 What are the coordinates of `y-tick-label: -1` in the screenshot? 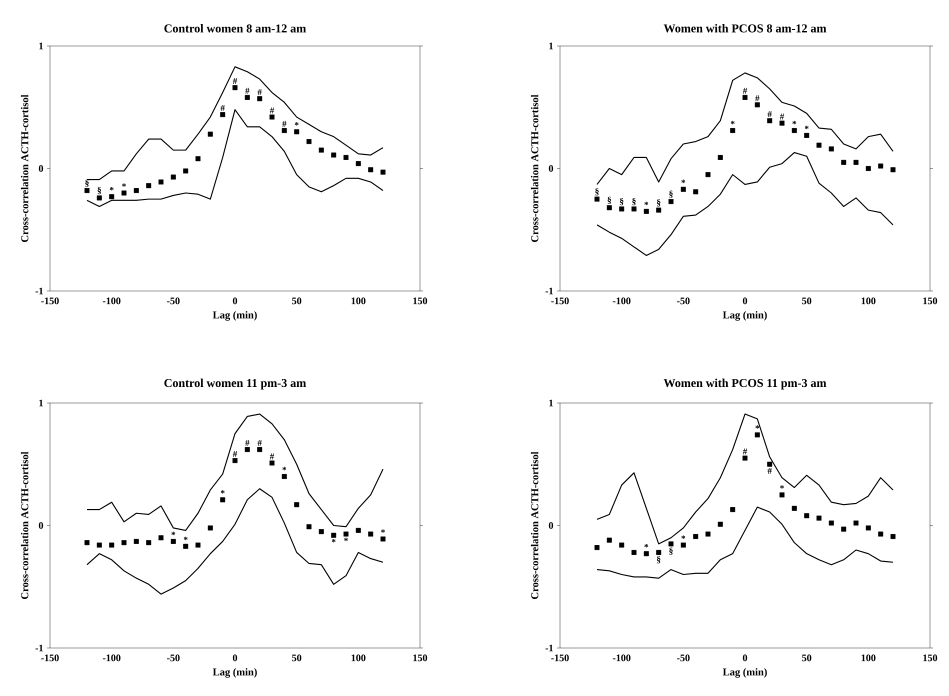 It's located at (549, 291).